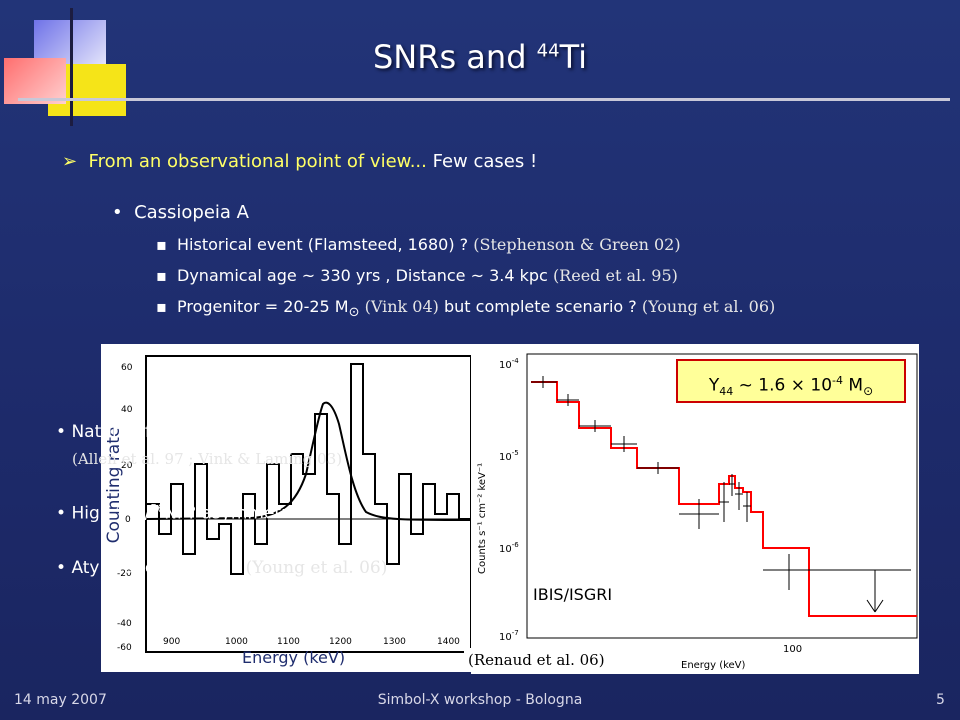  I want to click on left-x-axis-label: Energy (keV), so click(294, 657).